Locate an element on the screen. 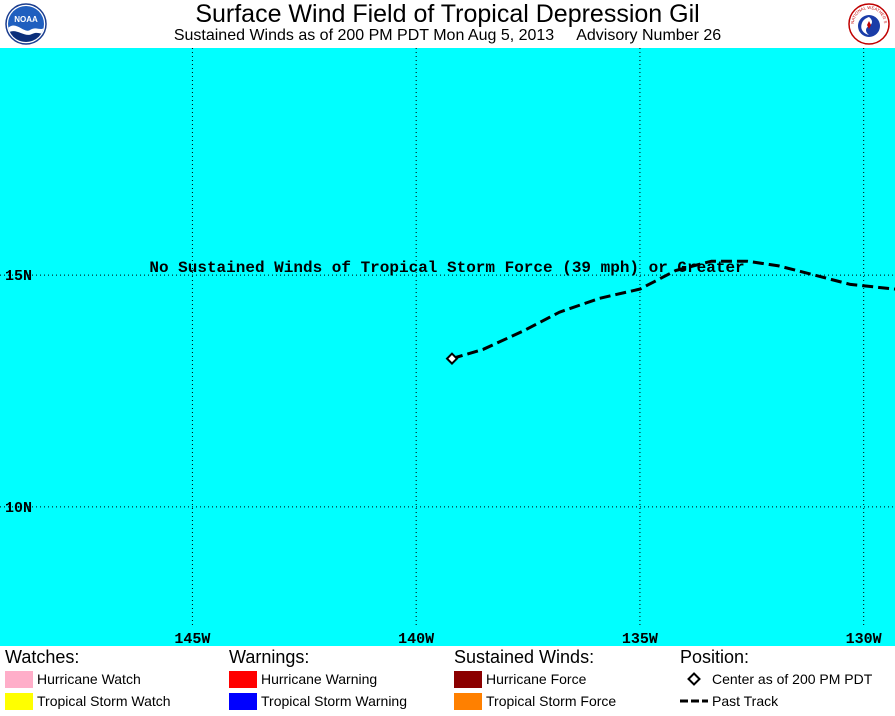 Image resolution: width=895 pixels, height=716 pixels. tropical-storm-watch-label: Tropical Storm Watch is located at coordinates (104, 701).